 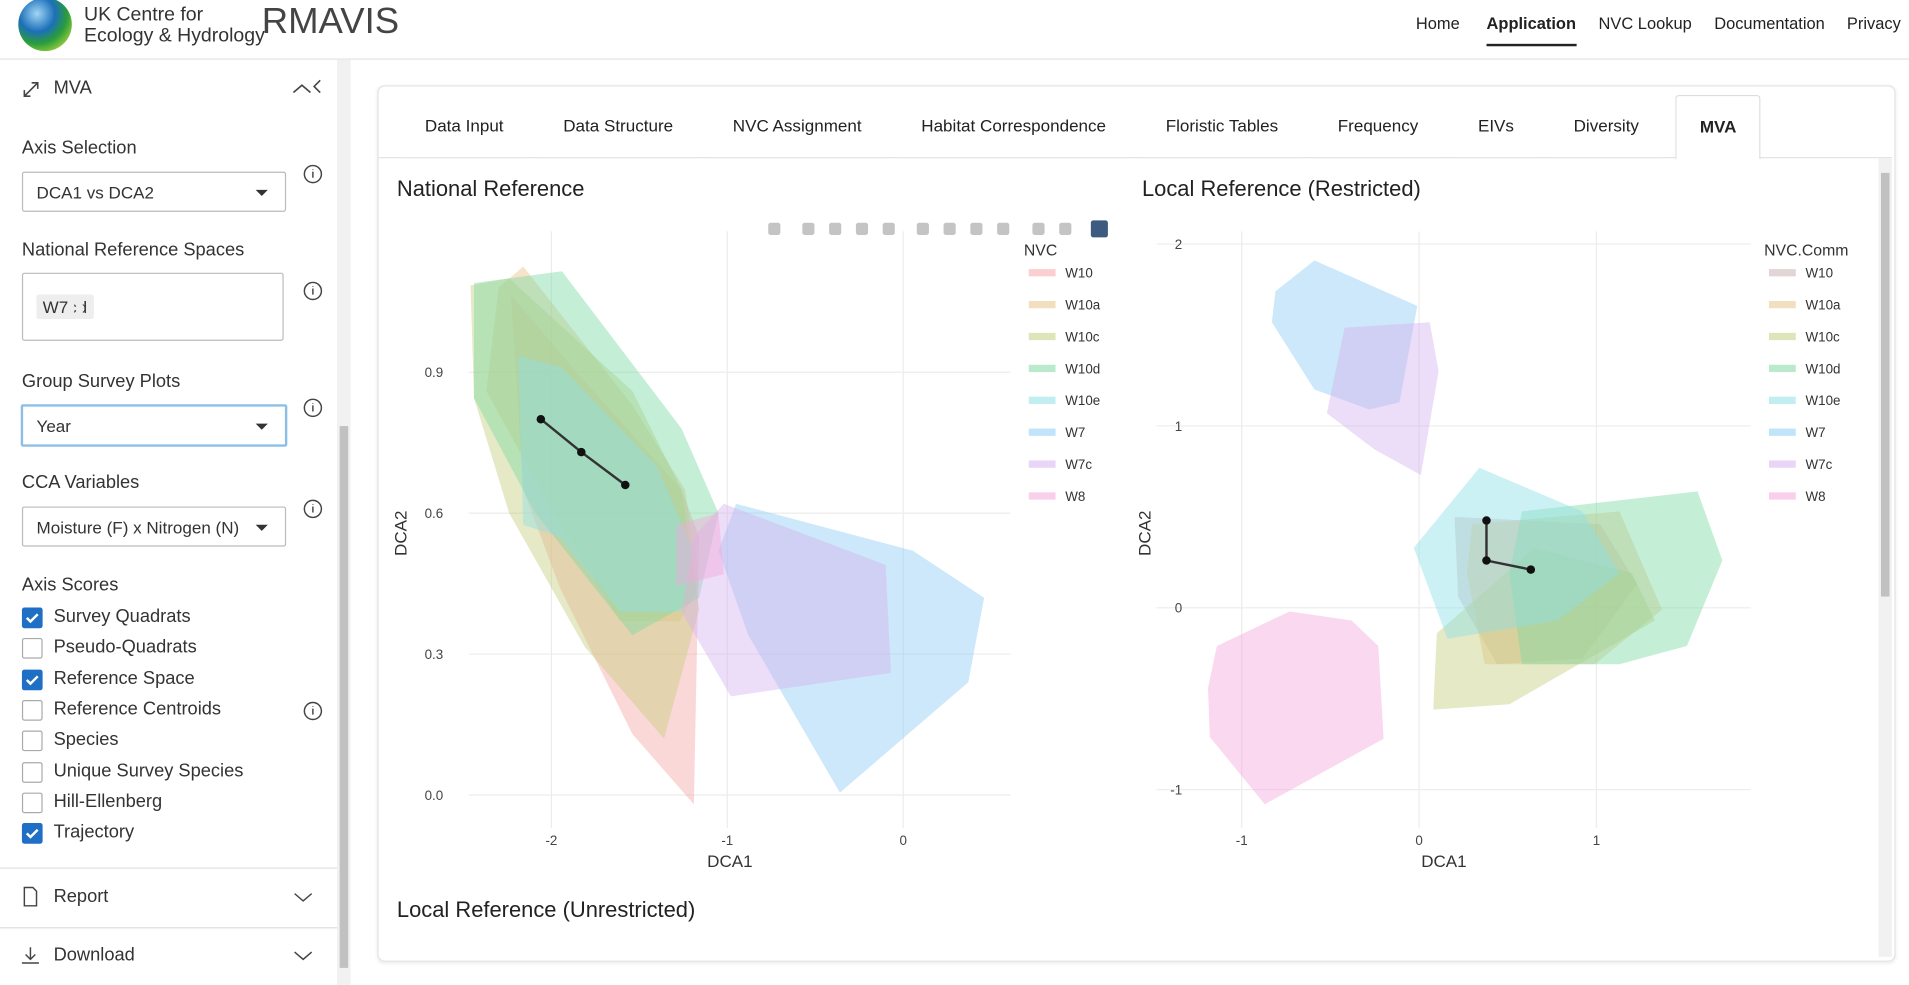 What do you see at coordinates (308, 87) in the screenshot?
I see `collapse-icon` at bounding box center [308, 87].